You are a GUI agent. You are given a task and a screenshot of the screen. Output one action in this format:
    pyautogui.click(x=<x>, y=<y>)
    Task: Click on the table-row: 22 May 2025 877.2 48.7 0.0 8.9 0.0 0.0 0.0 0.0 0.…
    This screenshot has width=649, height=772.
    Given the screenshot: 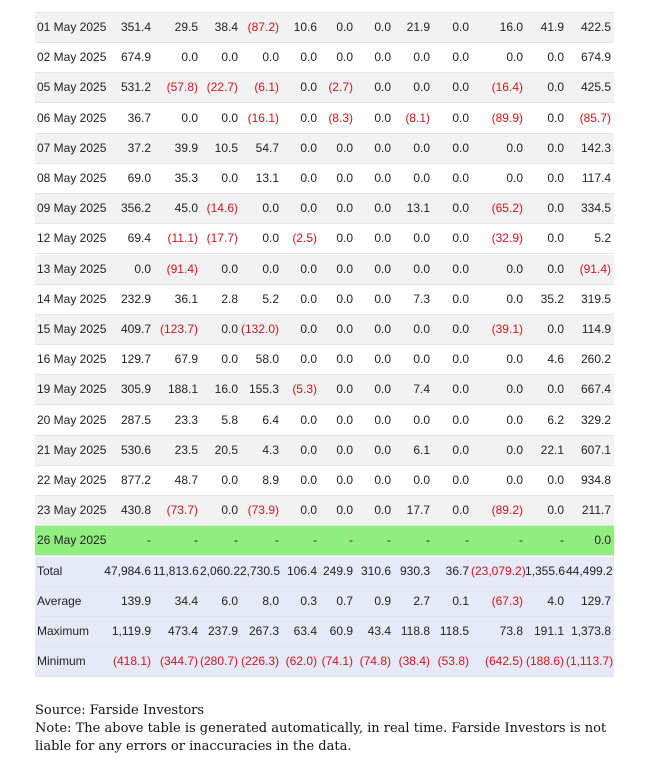 What is the action you would take?
    pyautogui.click(x=324, y=481)
    